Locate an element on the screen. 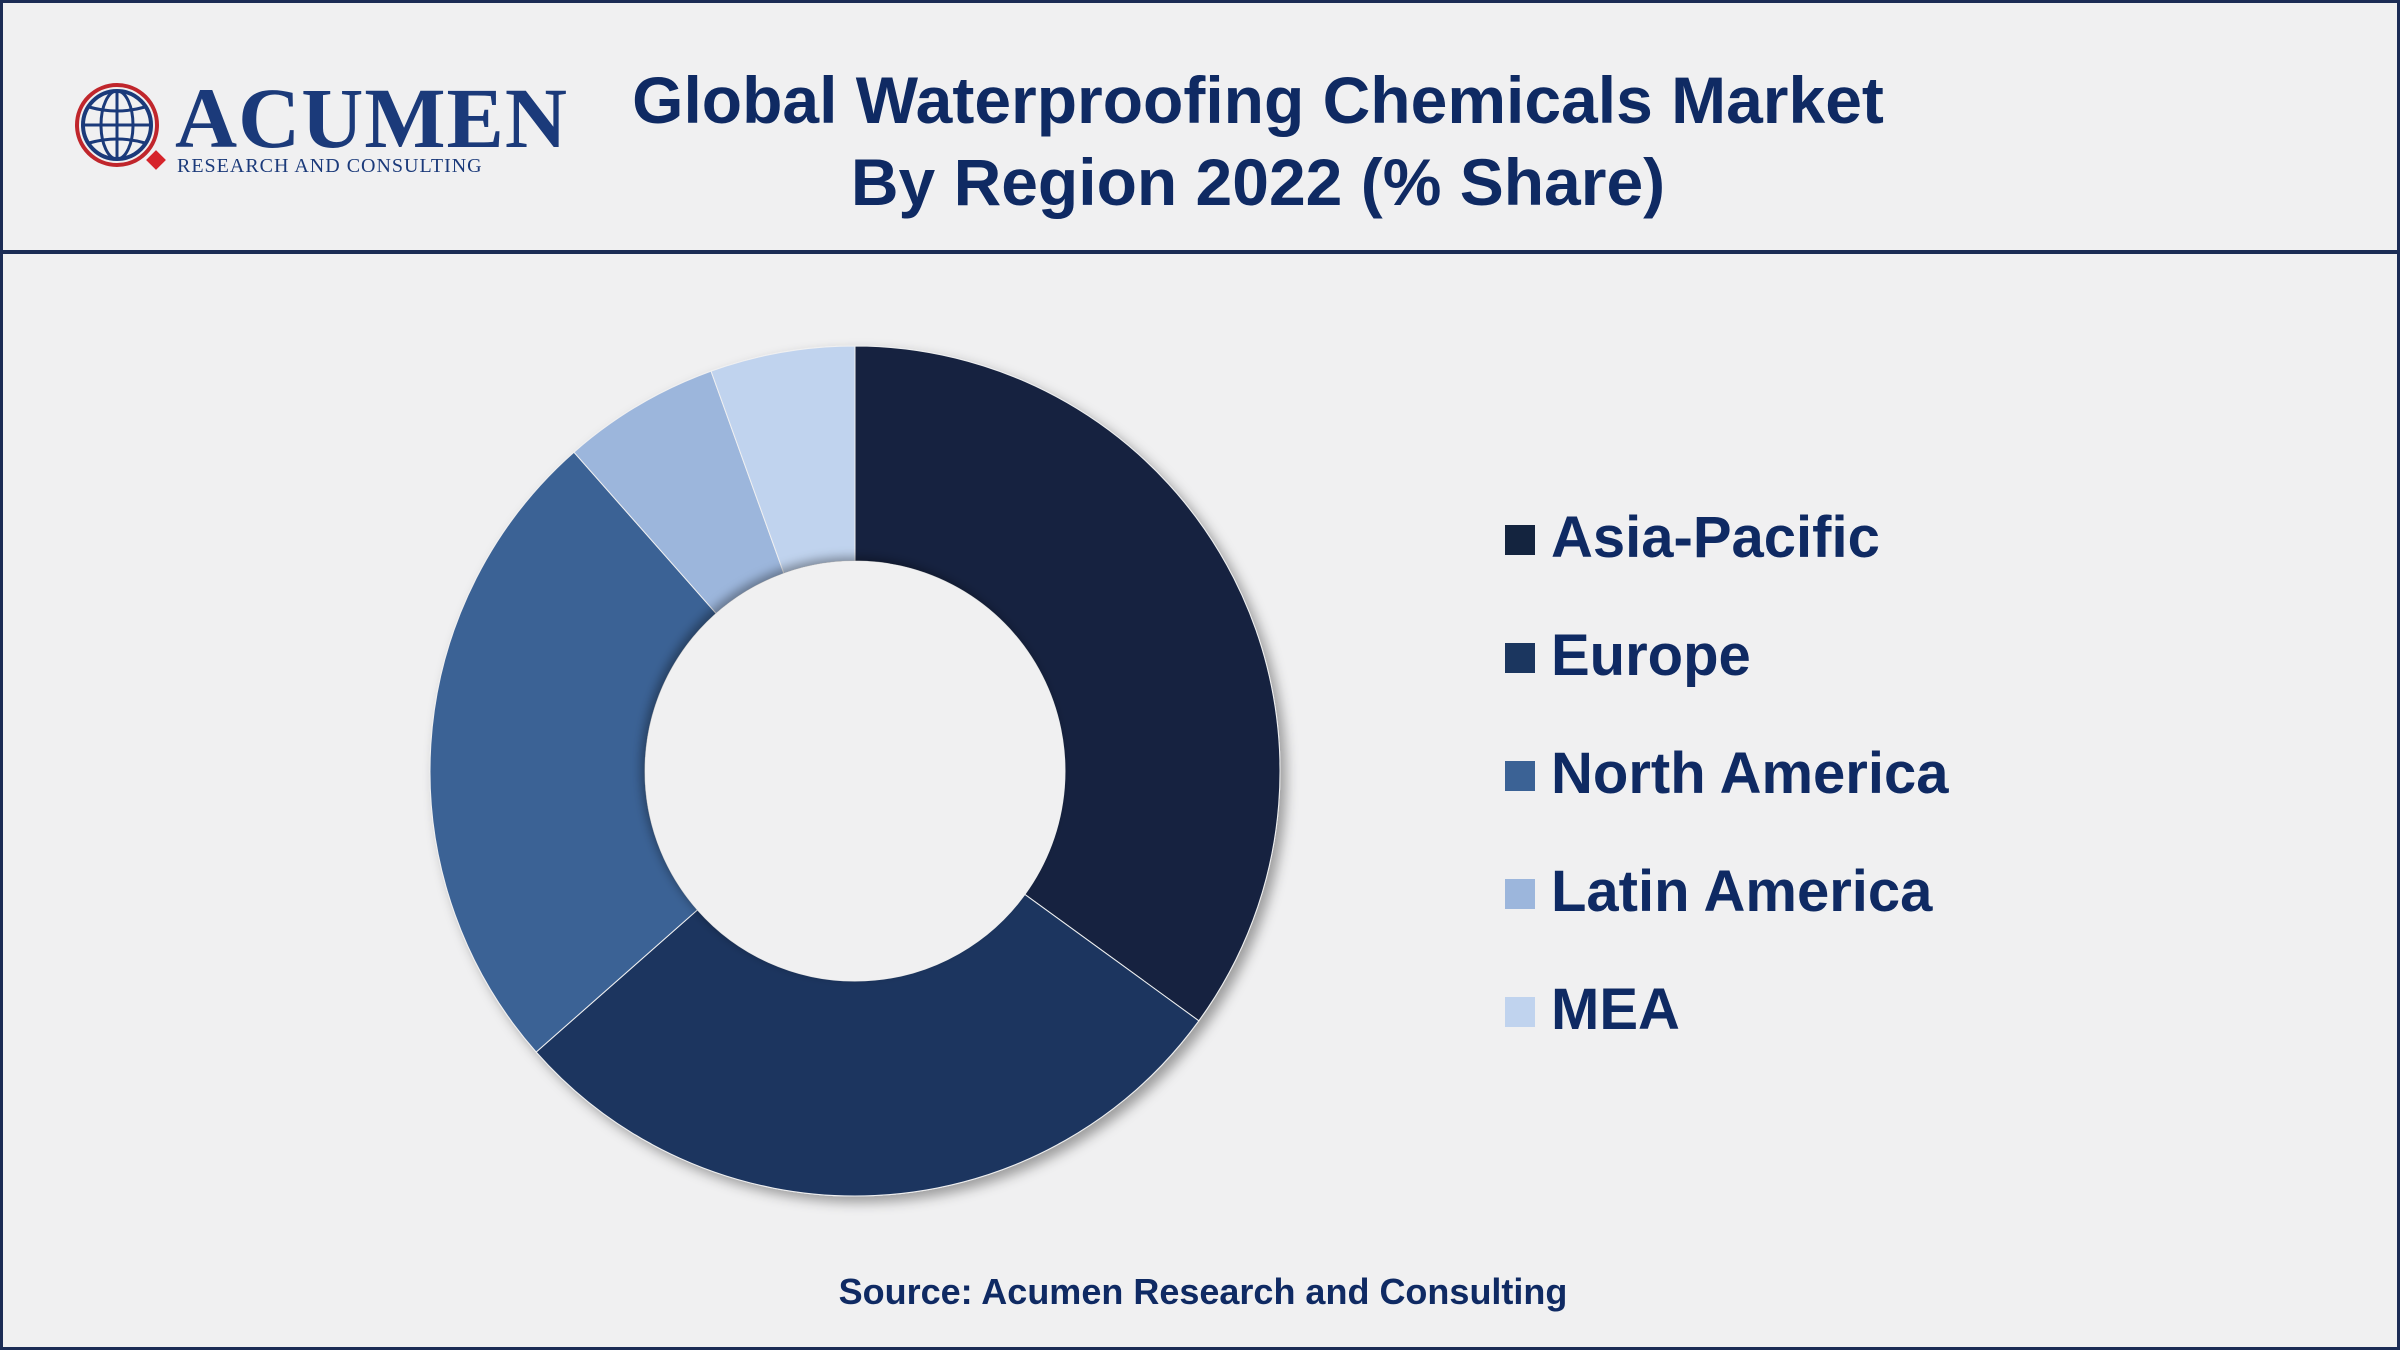 The height and width of the screenshot is (1350, 2400). title-line-1: Global Waterproofing Chemicals Market is located at coordinates (1258, 100).